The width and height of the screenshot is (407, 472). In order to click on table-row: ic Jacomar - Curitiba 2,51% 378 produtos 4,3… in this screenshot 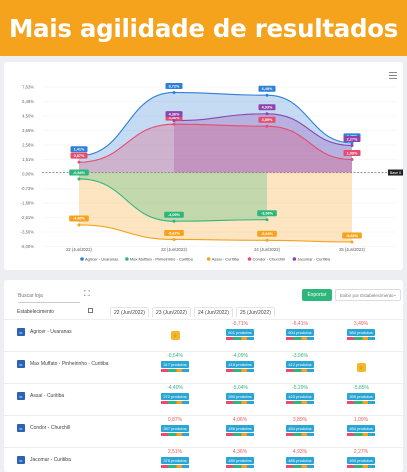, I will do `click(203, 460)`.